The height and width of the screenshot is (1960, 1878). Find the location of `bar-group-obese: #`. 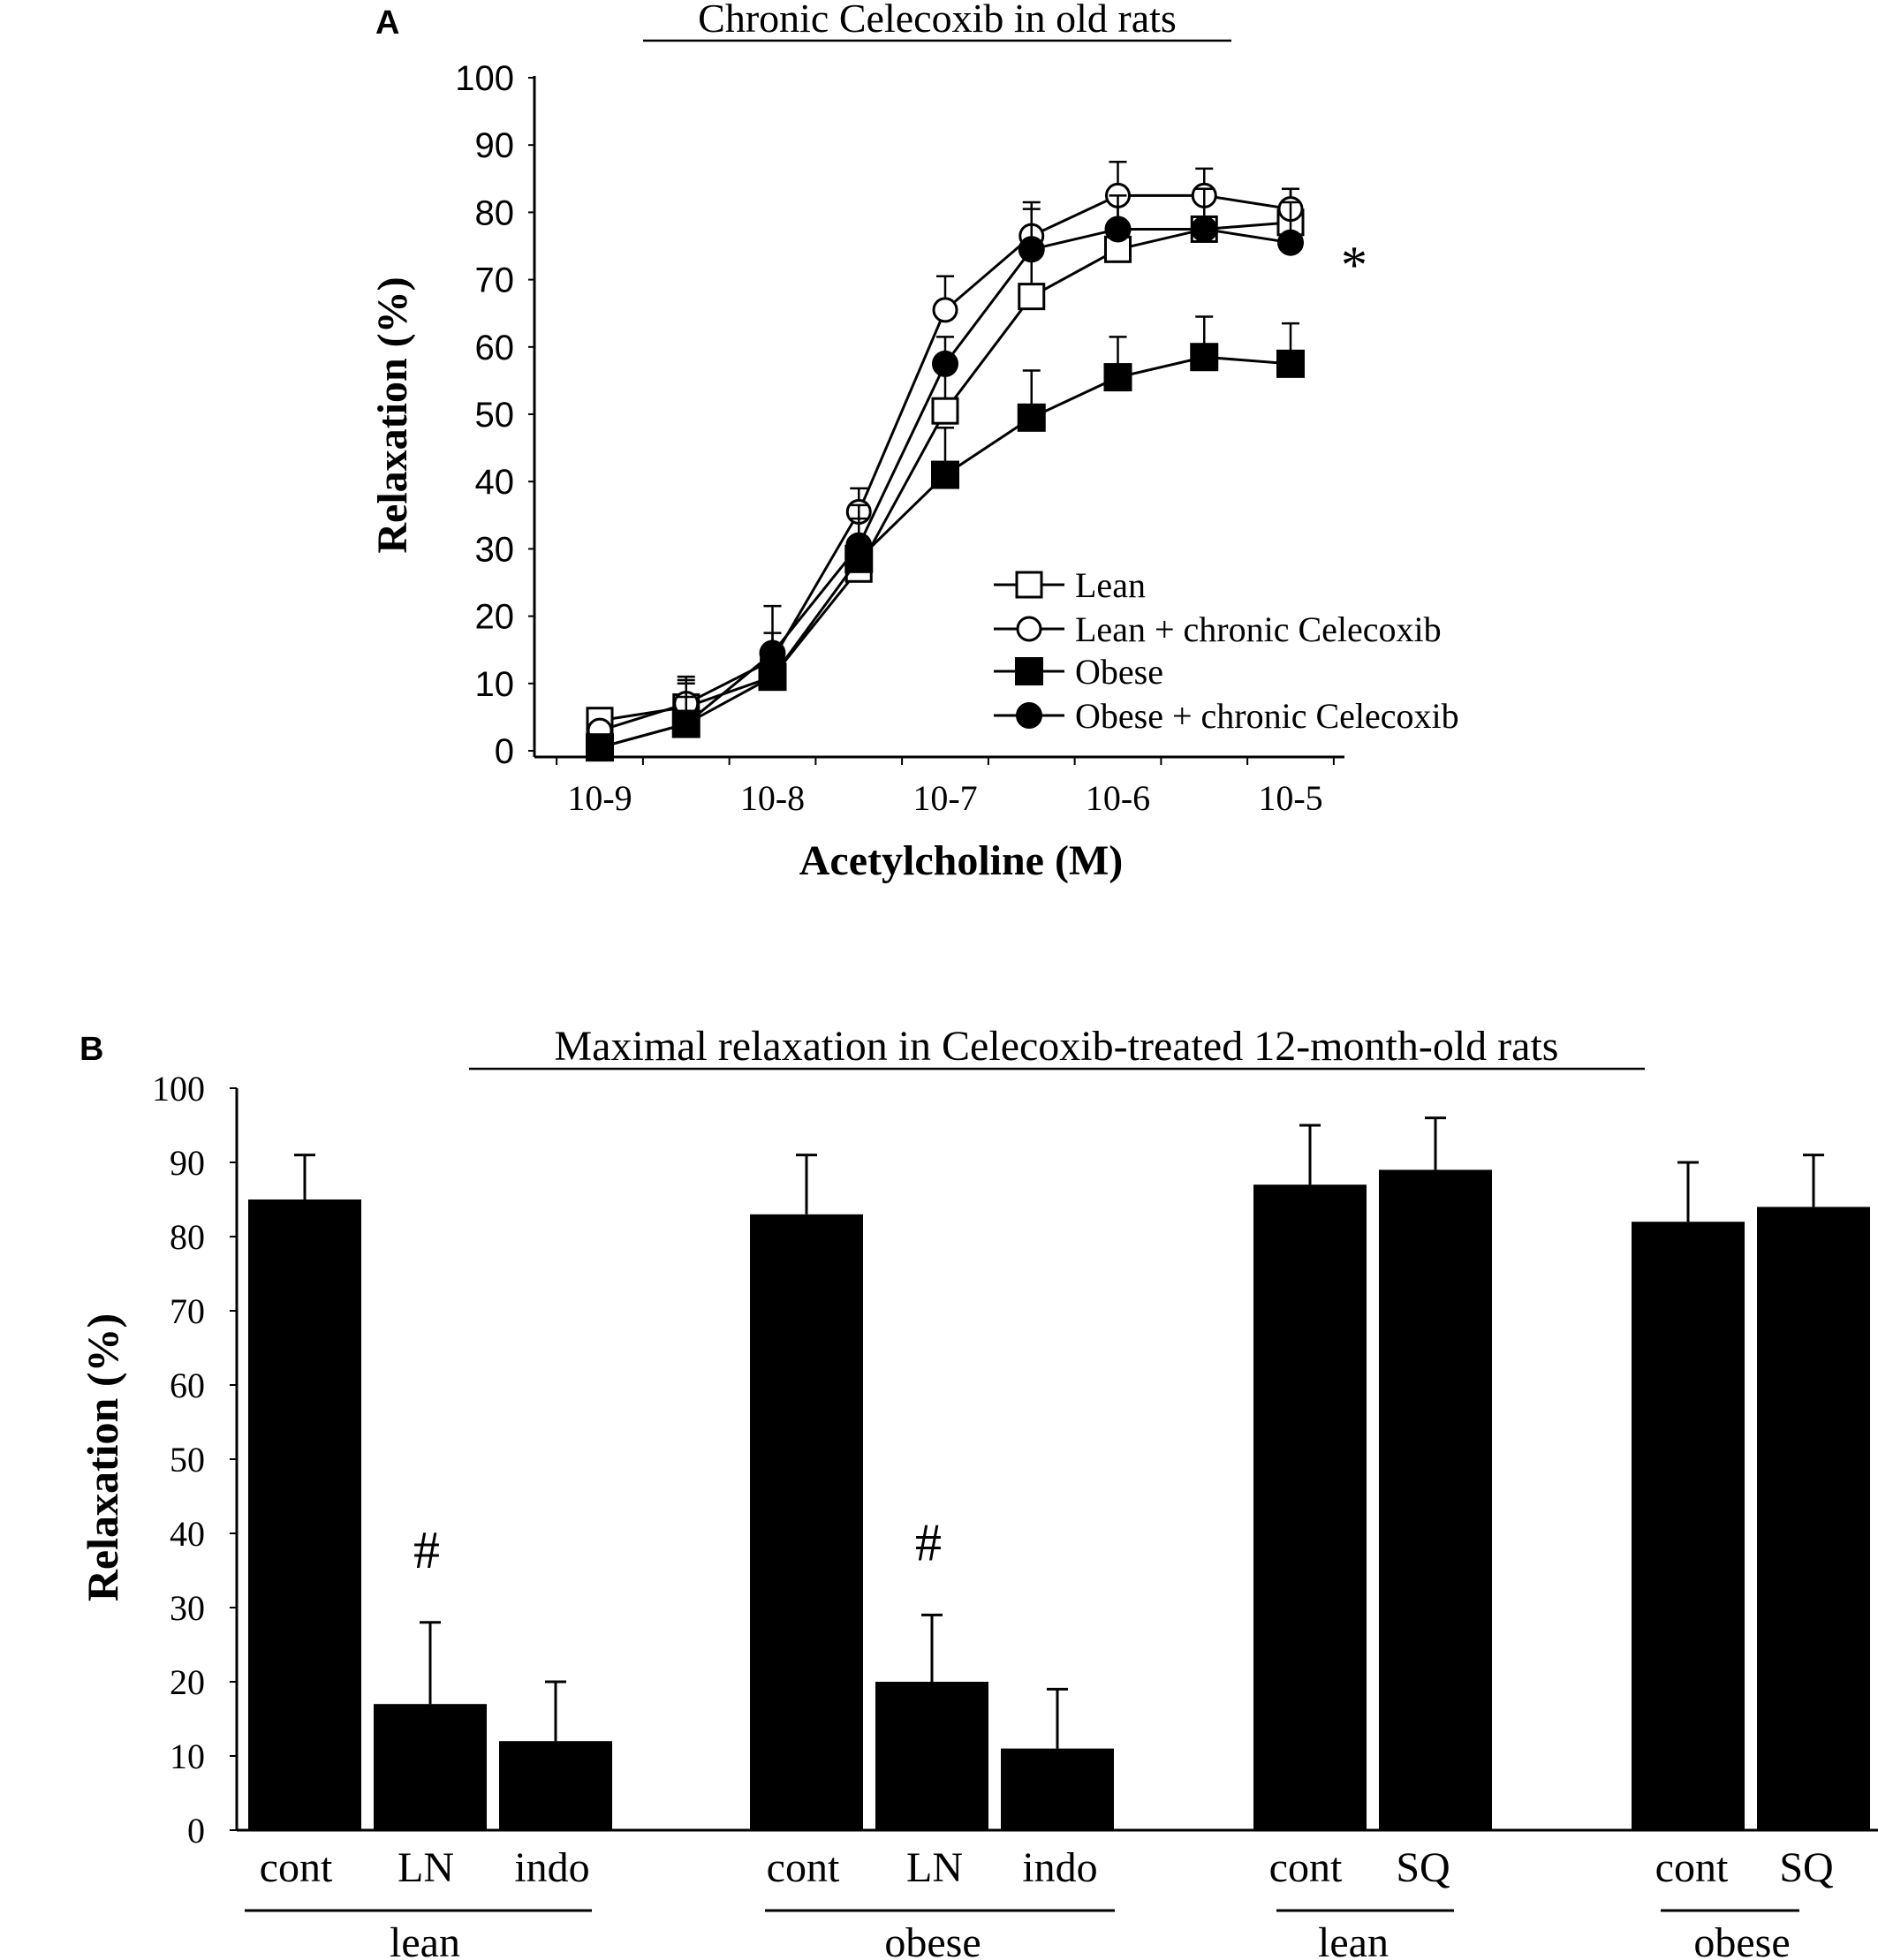

bar-group-obese: # is located at coordinates (932, 1492).